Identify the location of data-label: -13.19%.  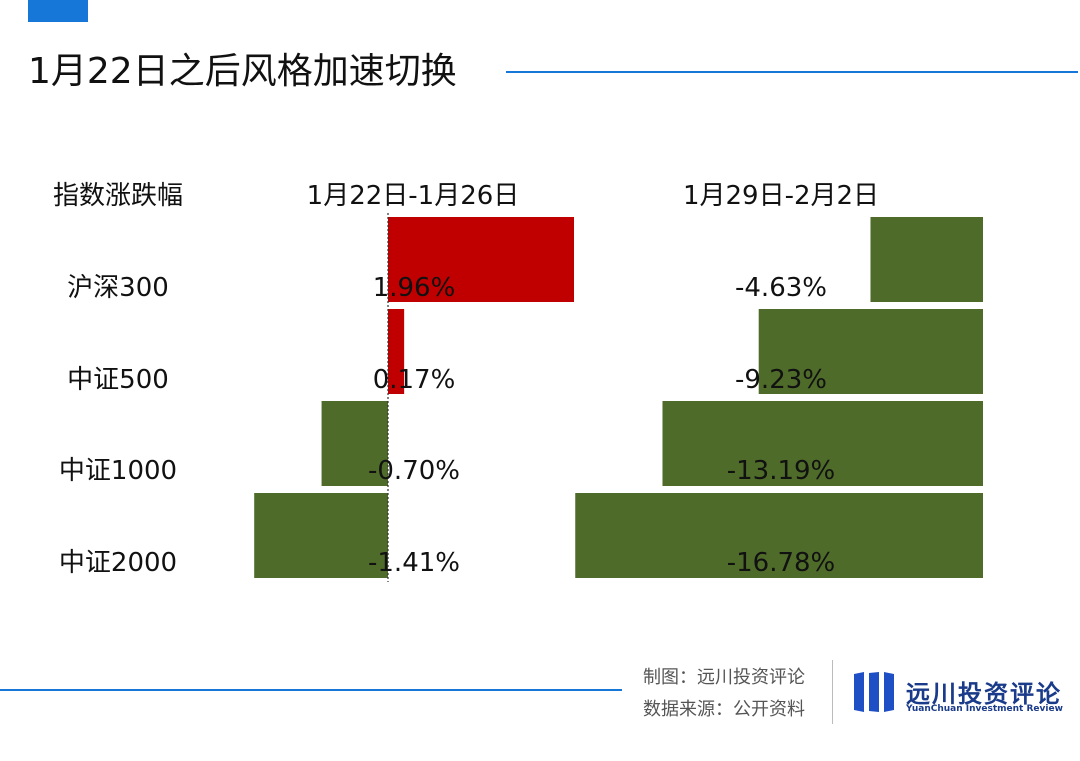
(781, 471).